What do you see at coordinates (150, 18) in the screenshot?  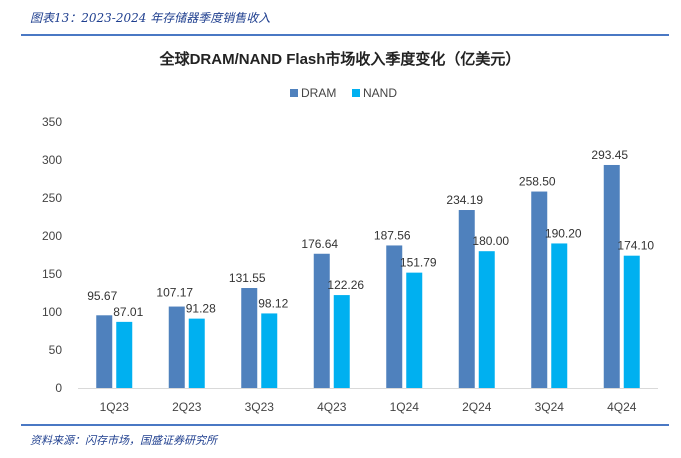 I see `figure-title: 图表13：2023-2024 年存储器季度销售收入` at bounding box center [150, 18].